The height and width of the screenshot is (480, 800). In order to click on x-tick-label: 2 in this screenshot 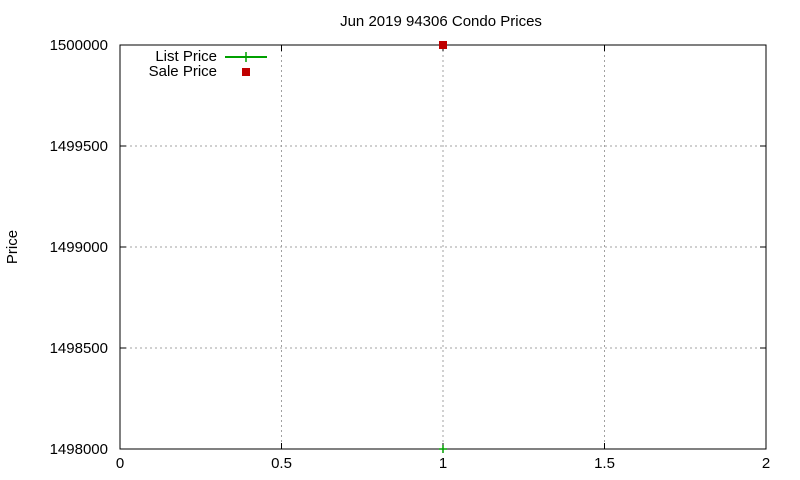, I will do `click(766, 463)`.